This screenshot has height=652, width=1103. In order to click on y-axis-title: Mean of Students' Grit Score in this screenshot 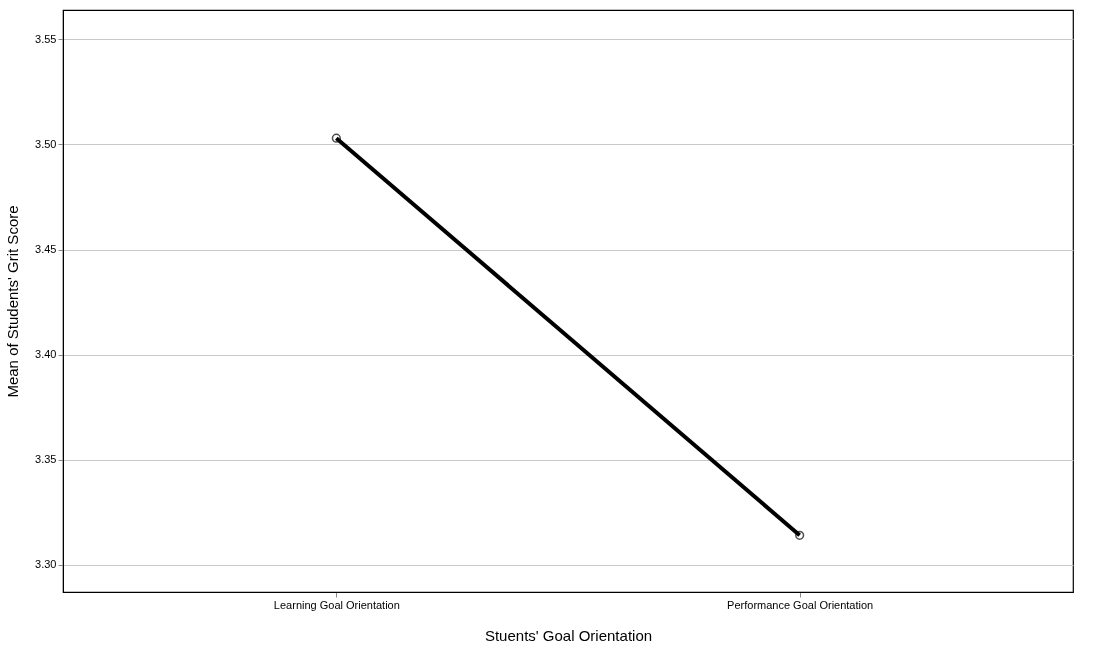, I will do `click(13, 301)`.